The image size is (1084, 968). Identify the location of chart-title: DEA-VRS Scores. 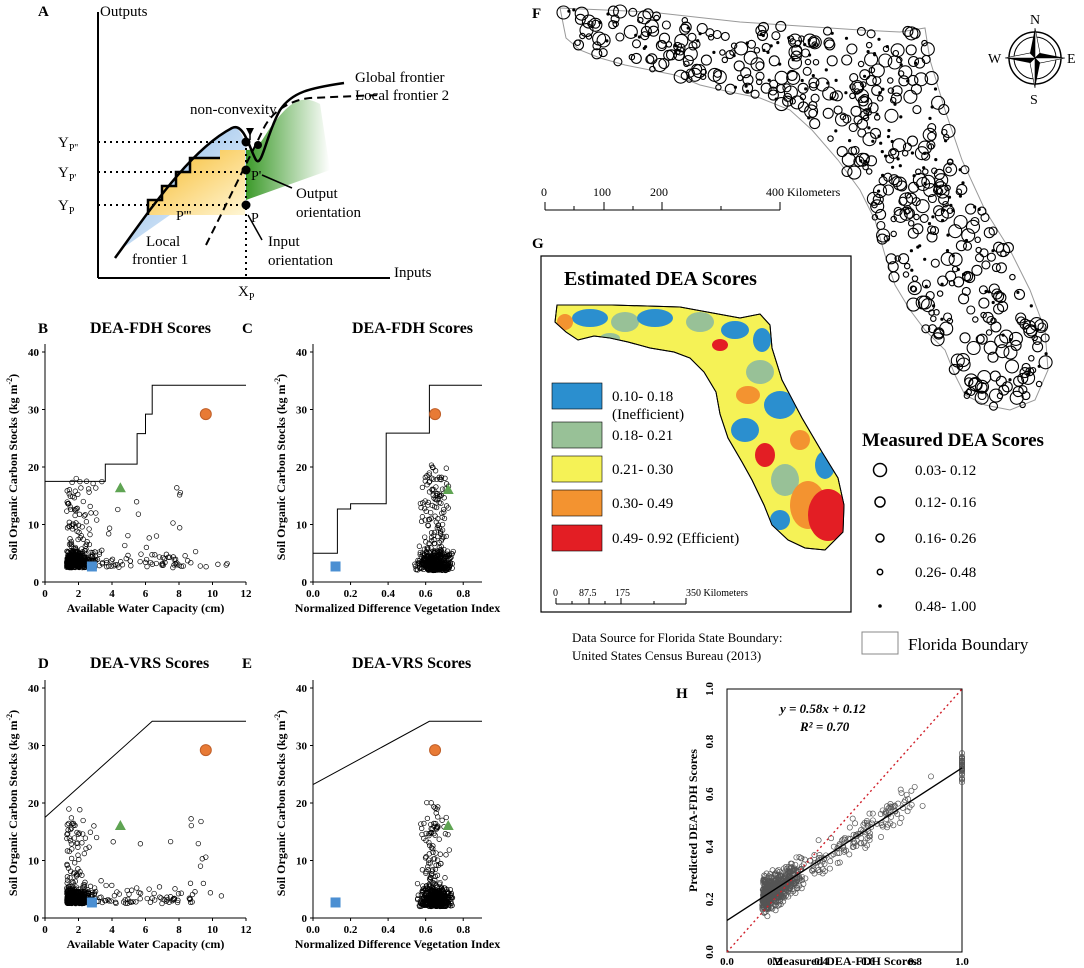
(411, 663).